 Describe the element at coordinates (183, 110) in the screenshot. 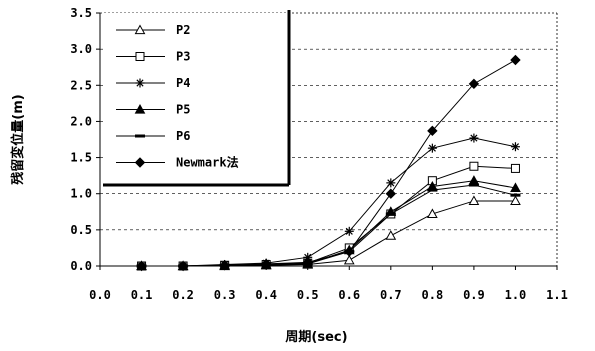

I see `legend-label: P5` at that location.